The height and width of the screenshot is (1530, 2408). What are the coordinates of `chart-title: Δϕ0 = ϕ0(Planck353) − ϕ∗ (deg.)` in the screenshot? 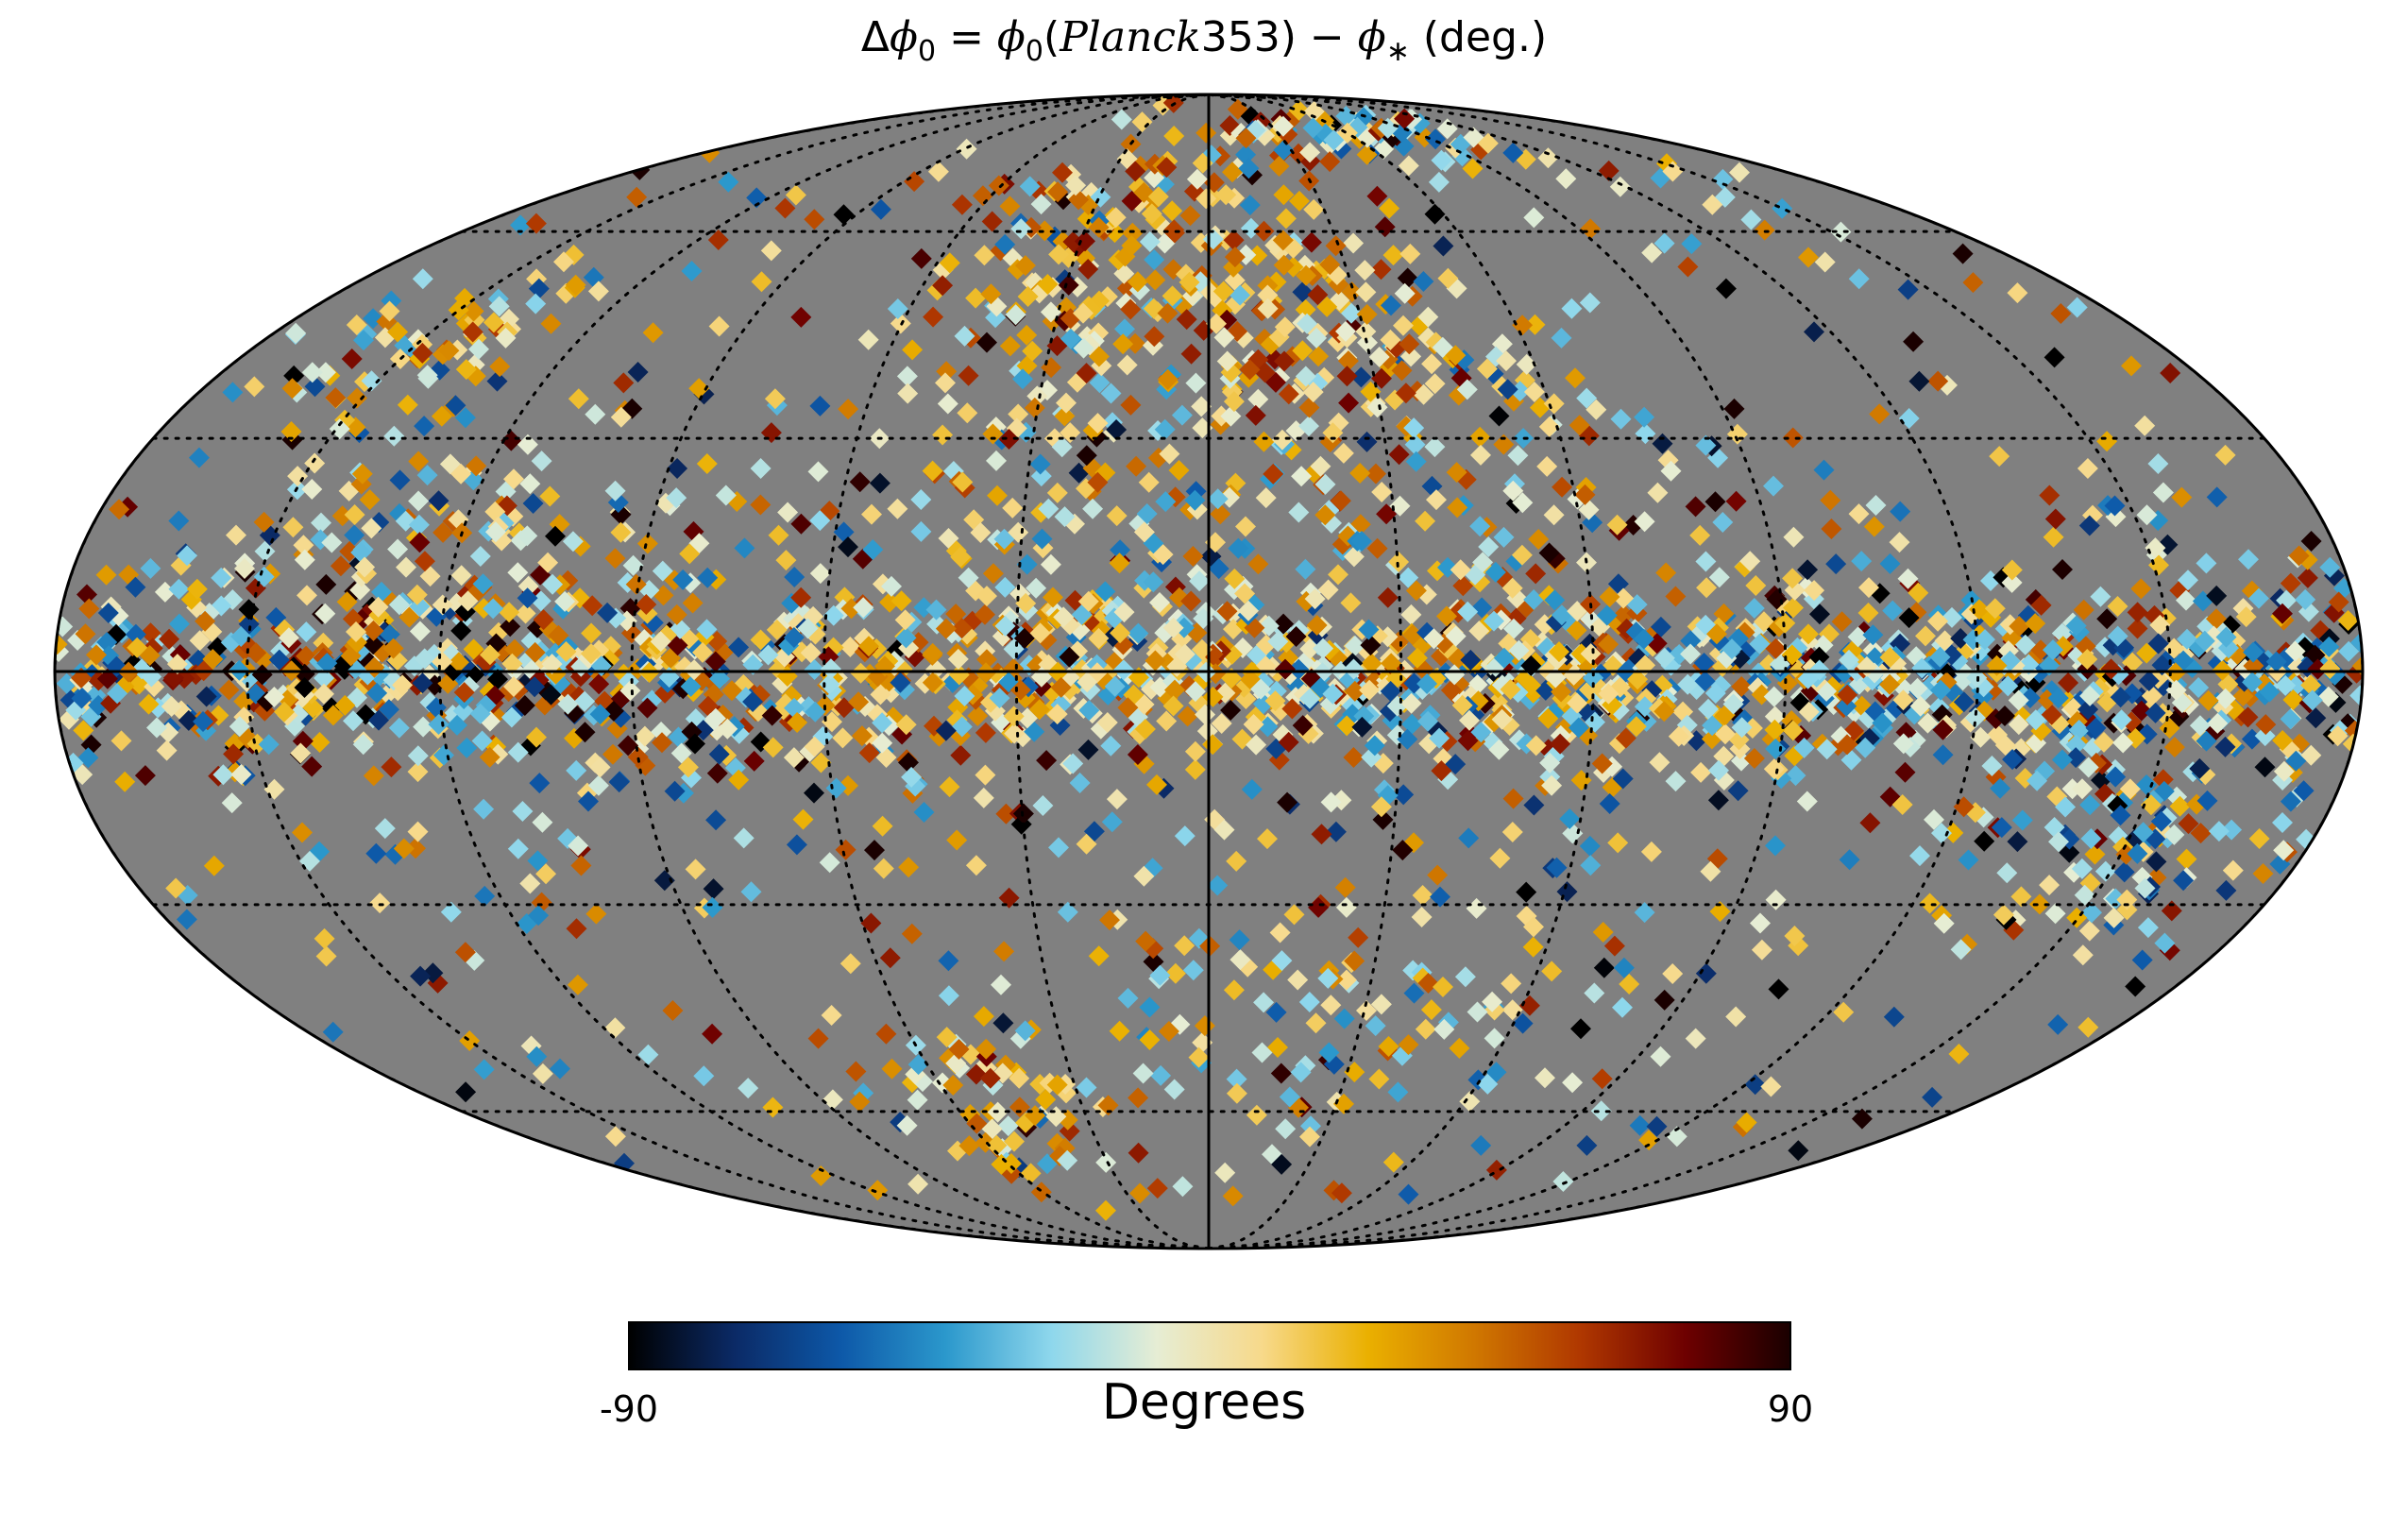 It's located at (1204, 40).